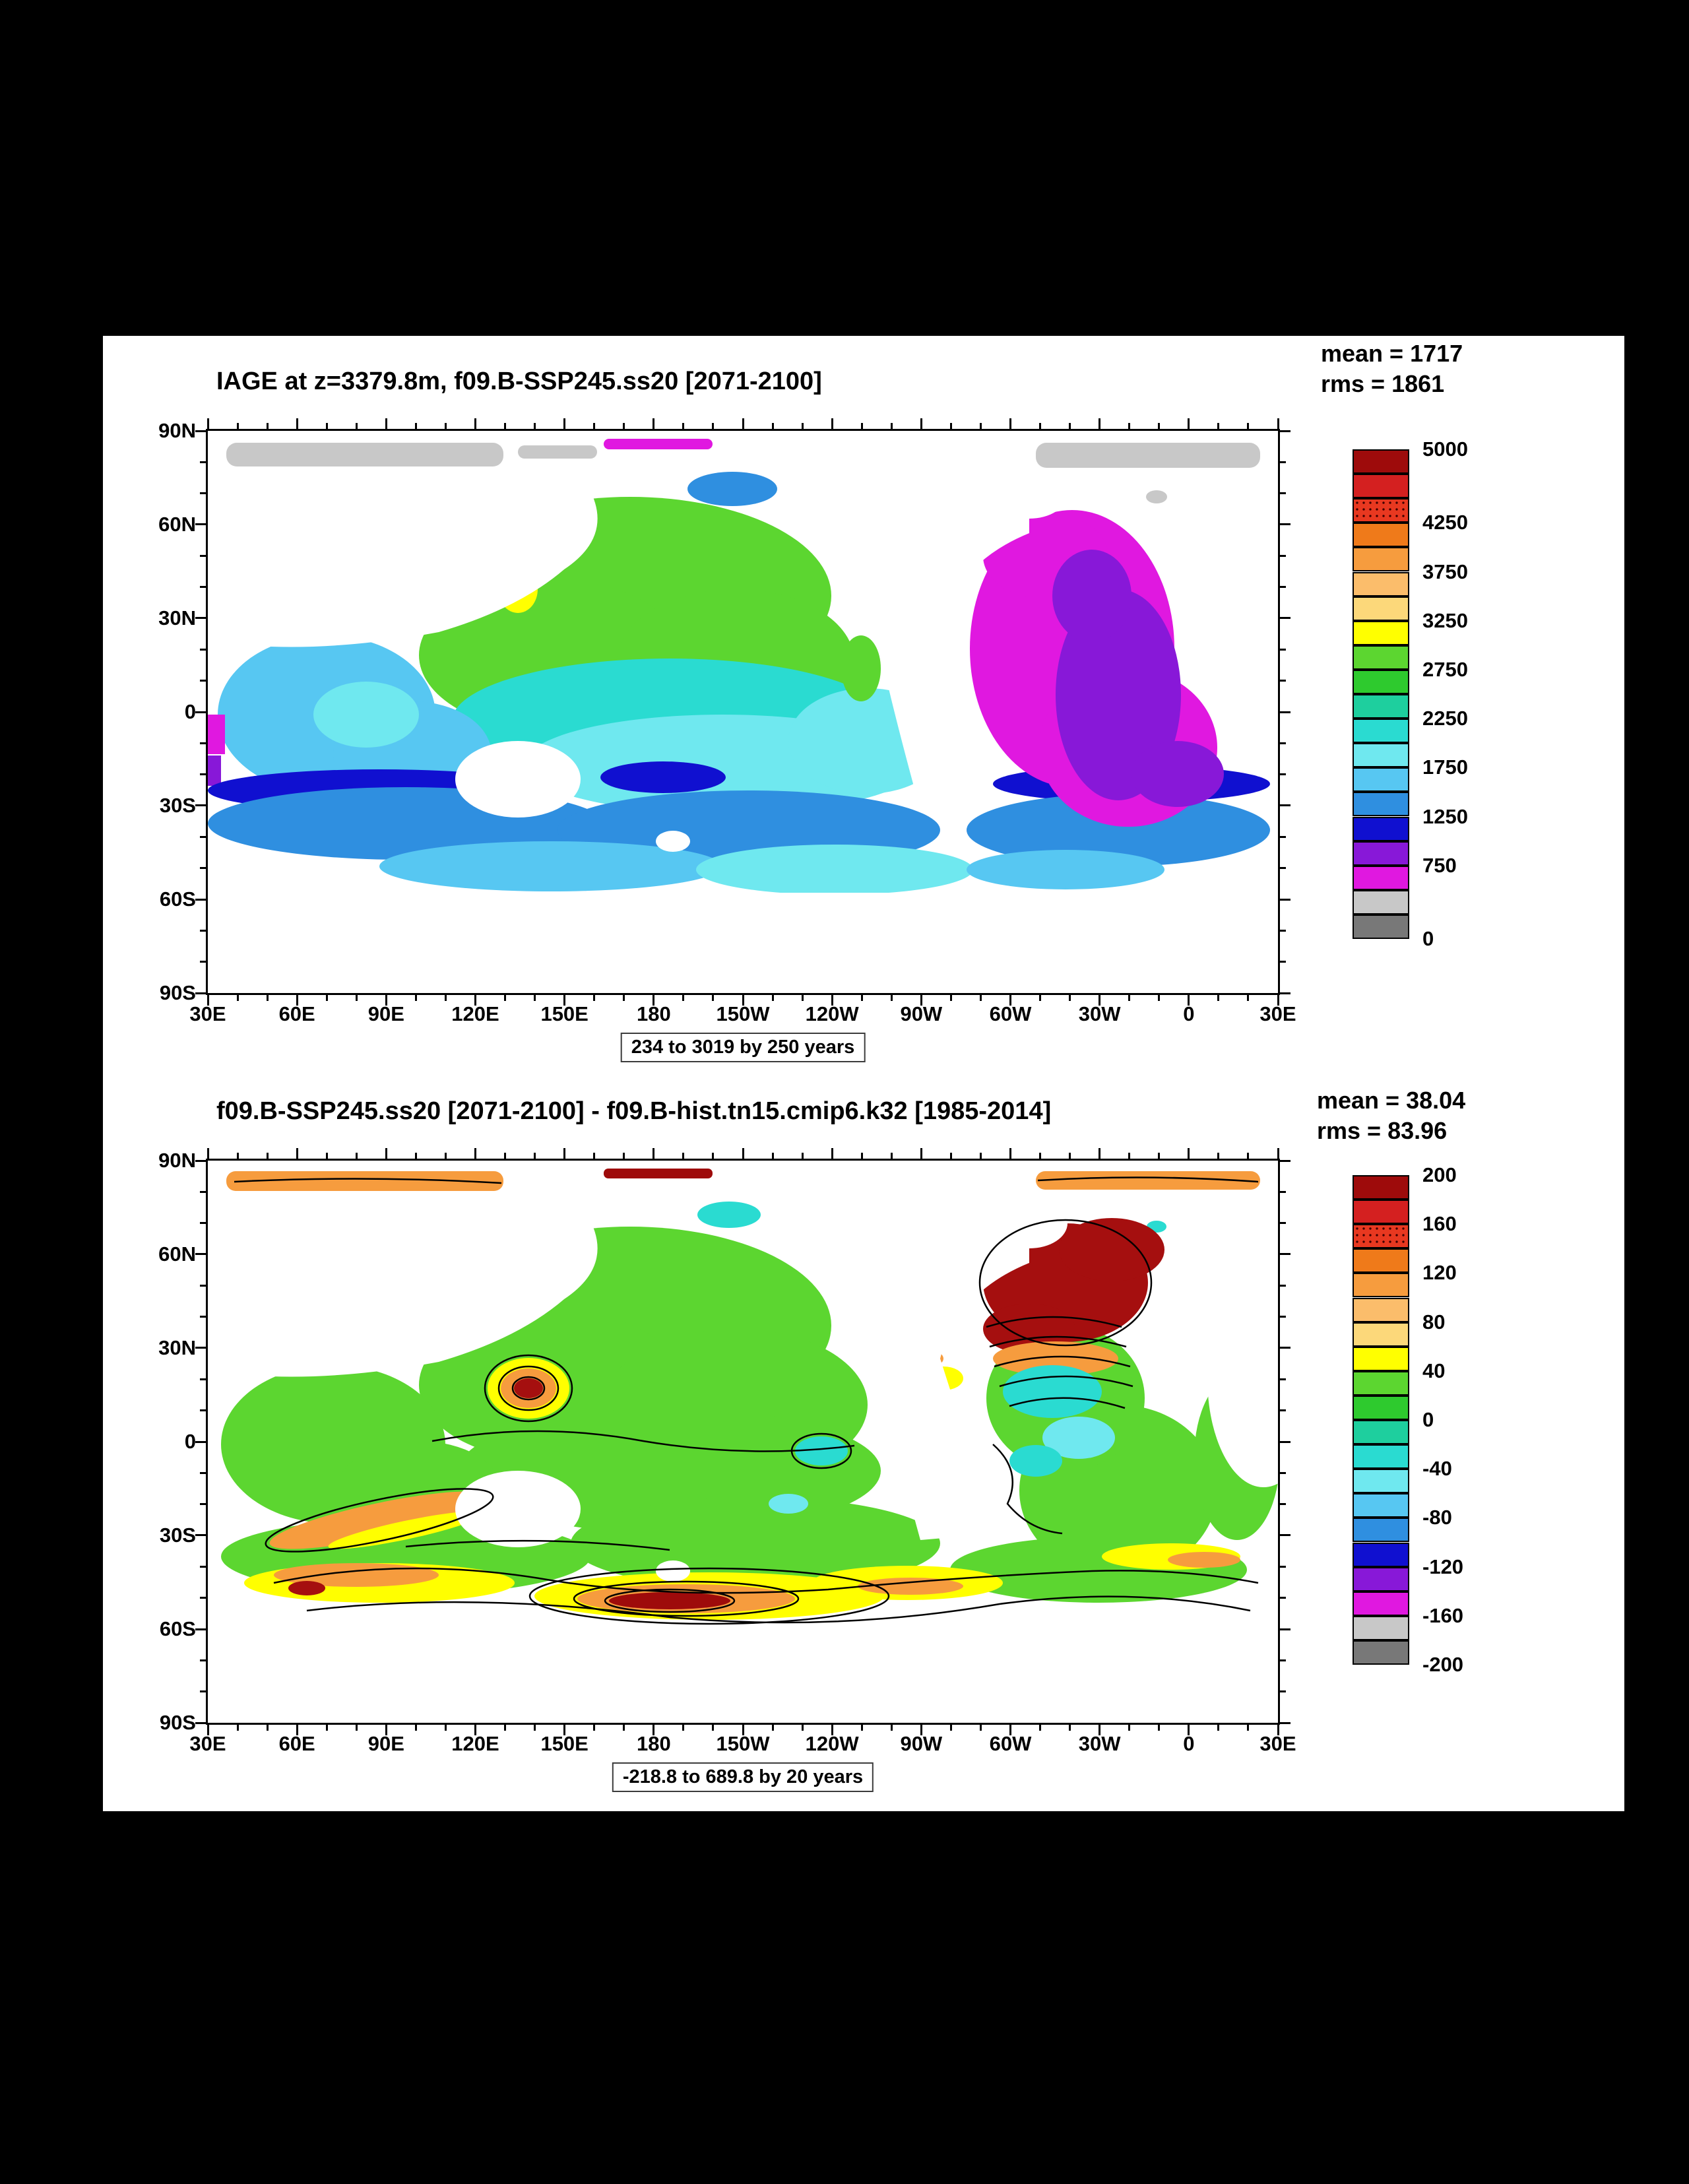 Image resolution: width=1689 pixels, height=2184 pixels. I want to click on stat-rms: rms = 83.96, so click(1382, 1130).